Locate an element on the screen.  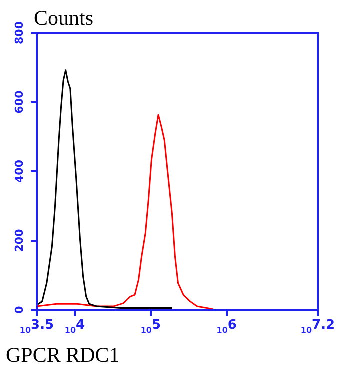
y-axis-title: Counts is located at coordinates (64, 18).